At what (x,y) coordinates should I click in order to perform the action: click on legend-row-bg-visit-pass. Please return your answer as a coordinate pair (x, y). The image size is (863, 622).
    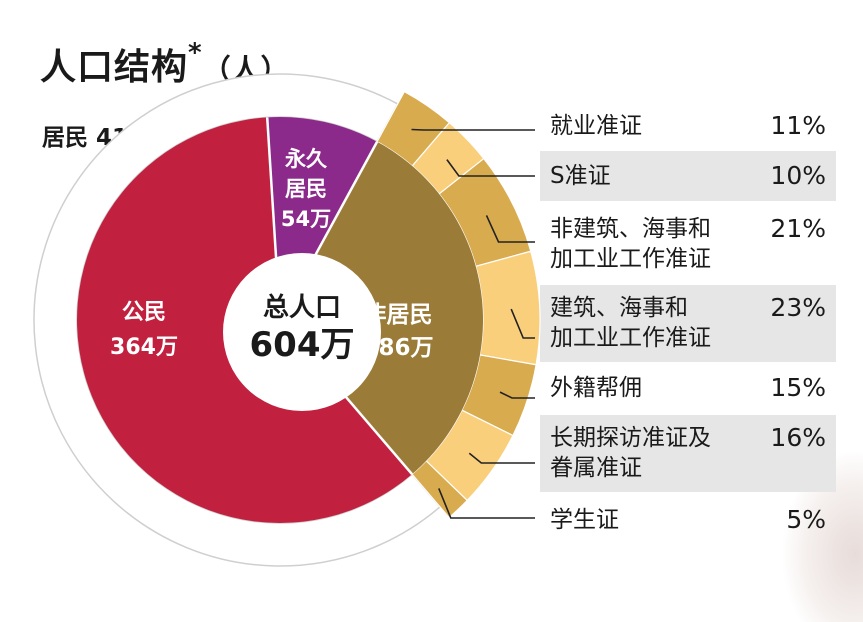
    Looking at the image, I should click on (688, 453).